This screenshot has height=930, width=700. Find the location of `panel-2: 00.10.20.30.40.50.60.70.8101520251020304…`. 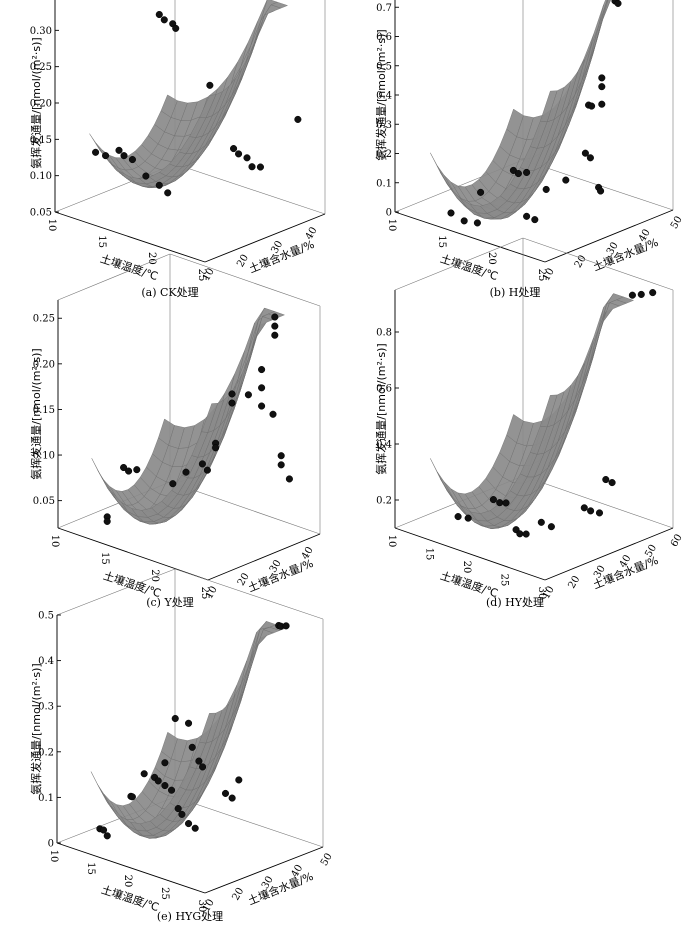

panel-2: 00.10.20.30.40.50.60.70.8101520251020304… is located at coordinates (529, 149).